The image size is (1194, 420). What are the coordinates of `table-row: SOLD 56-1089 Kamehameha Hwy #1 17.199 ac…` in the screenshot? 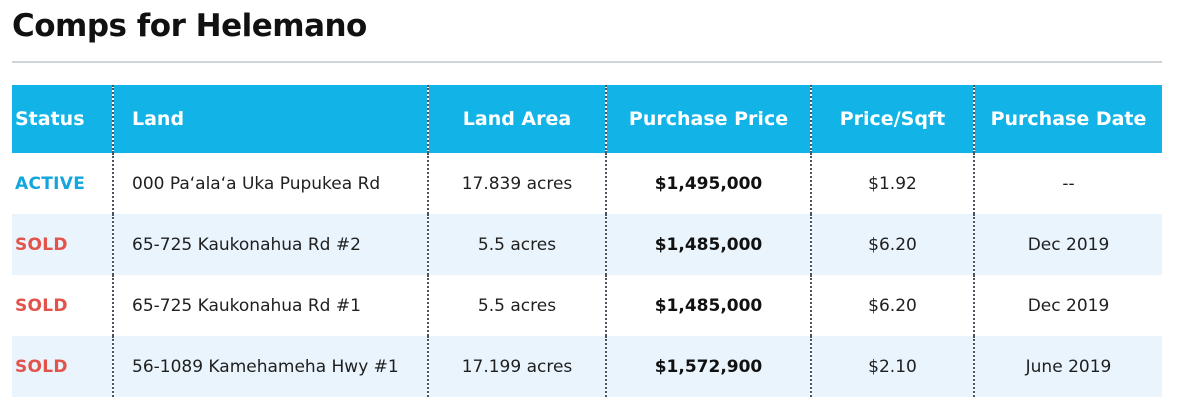 It's located at (587, 366).